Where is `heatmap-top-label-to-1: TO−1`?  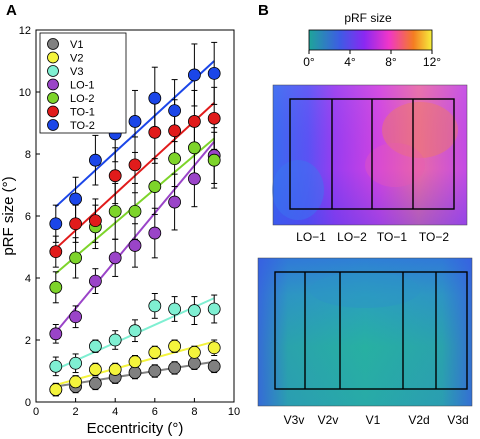 heatmap-top-label-to-1: TO−1 is located at coordinates (392, 237).